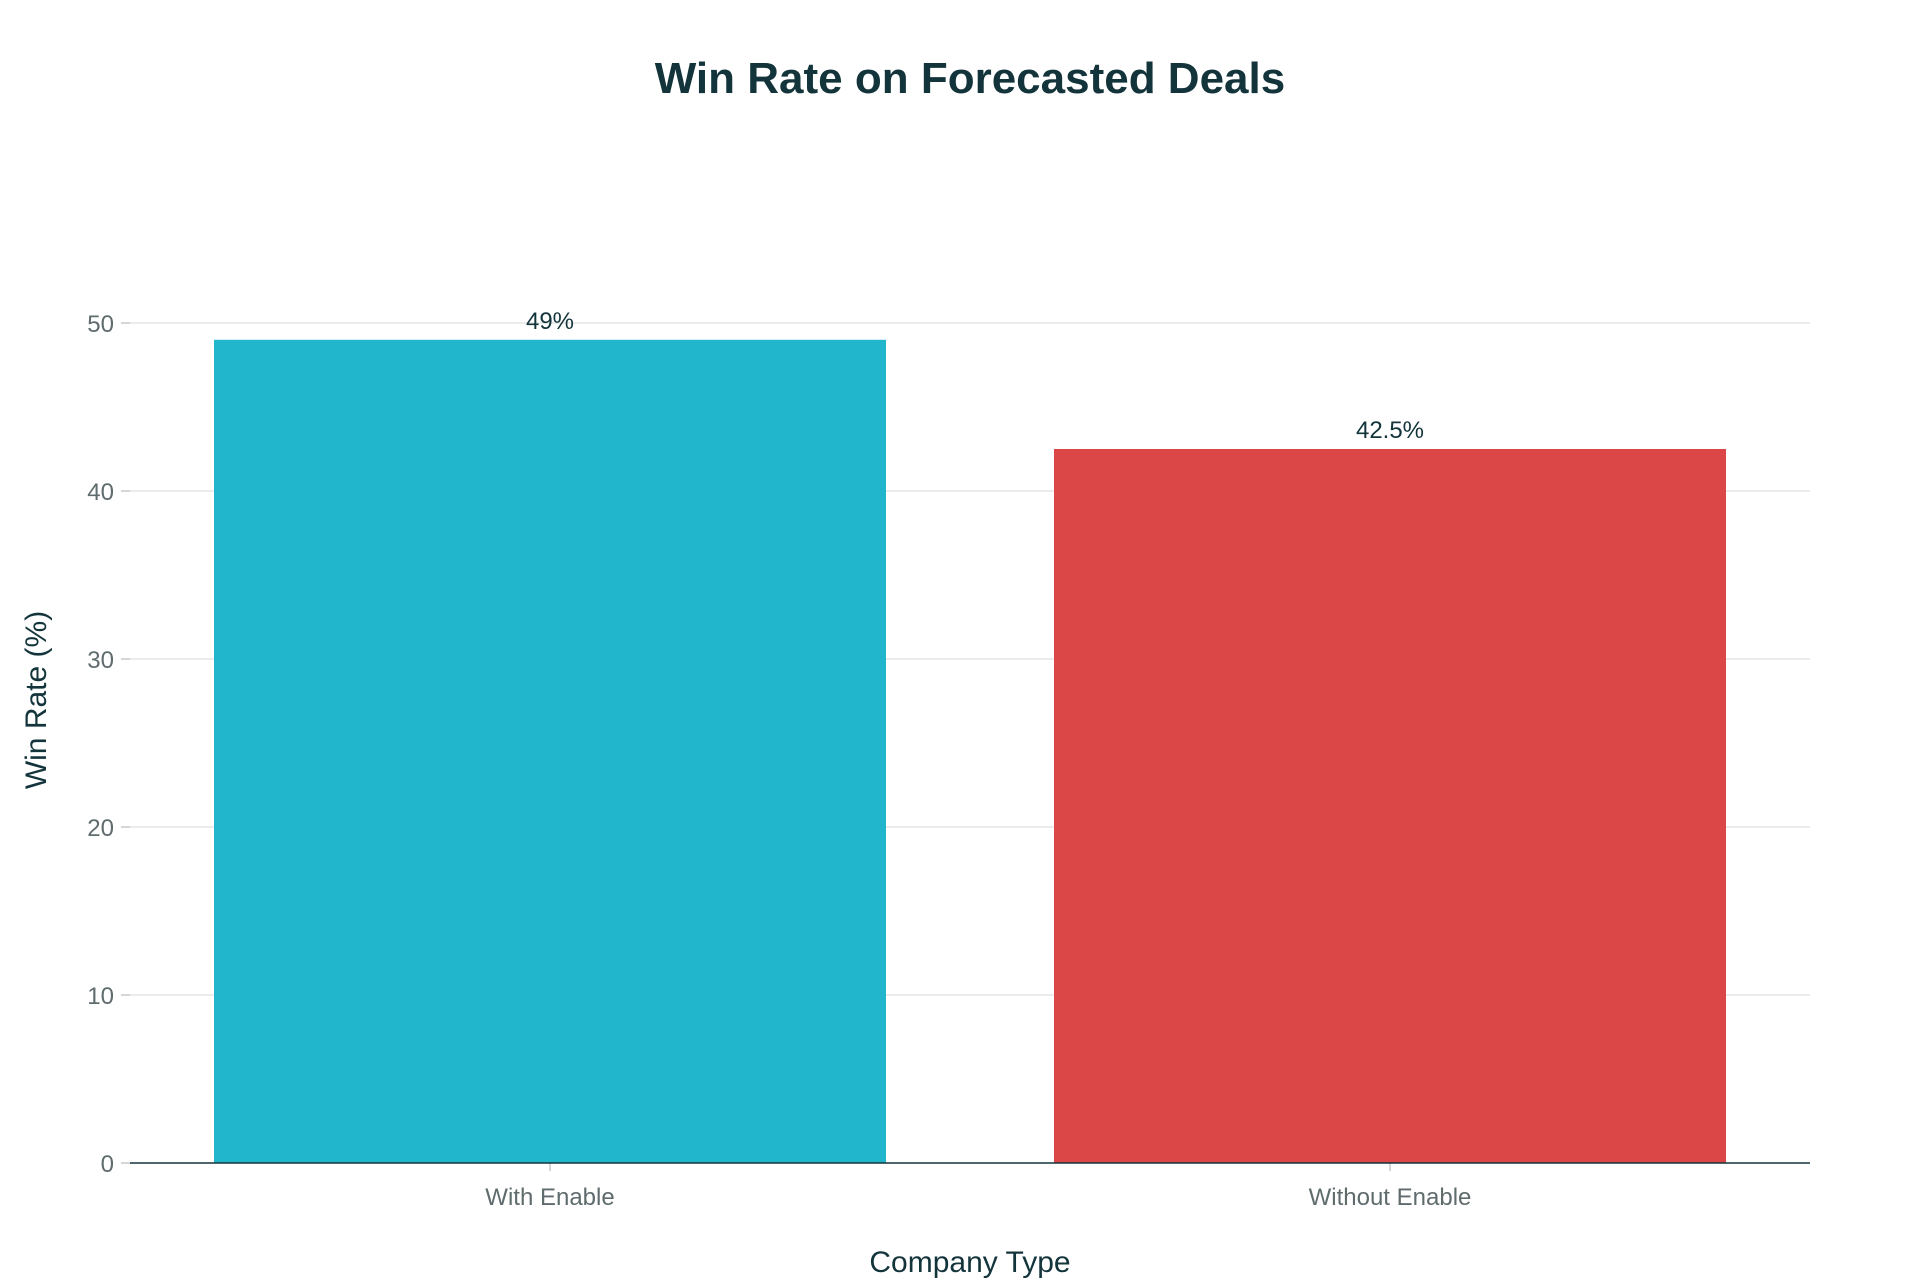 The image size is (1920, 1280). I want to click on y-tick-label: 30, so click(100, 660).